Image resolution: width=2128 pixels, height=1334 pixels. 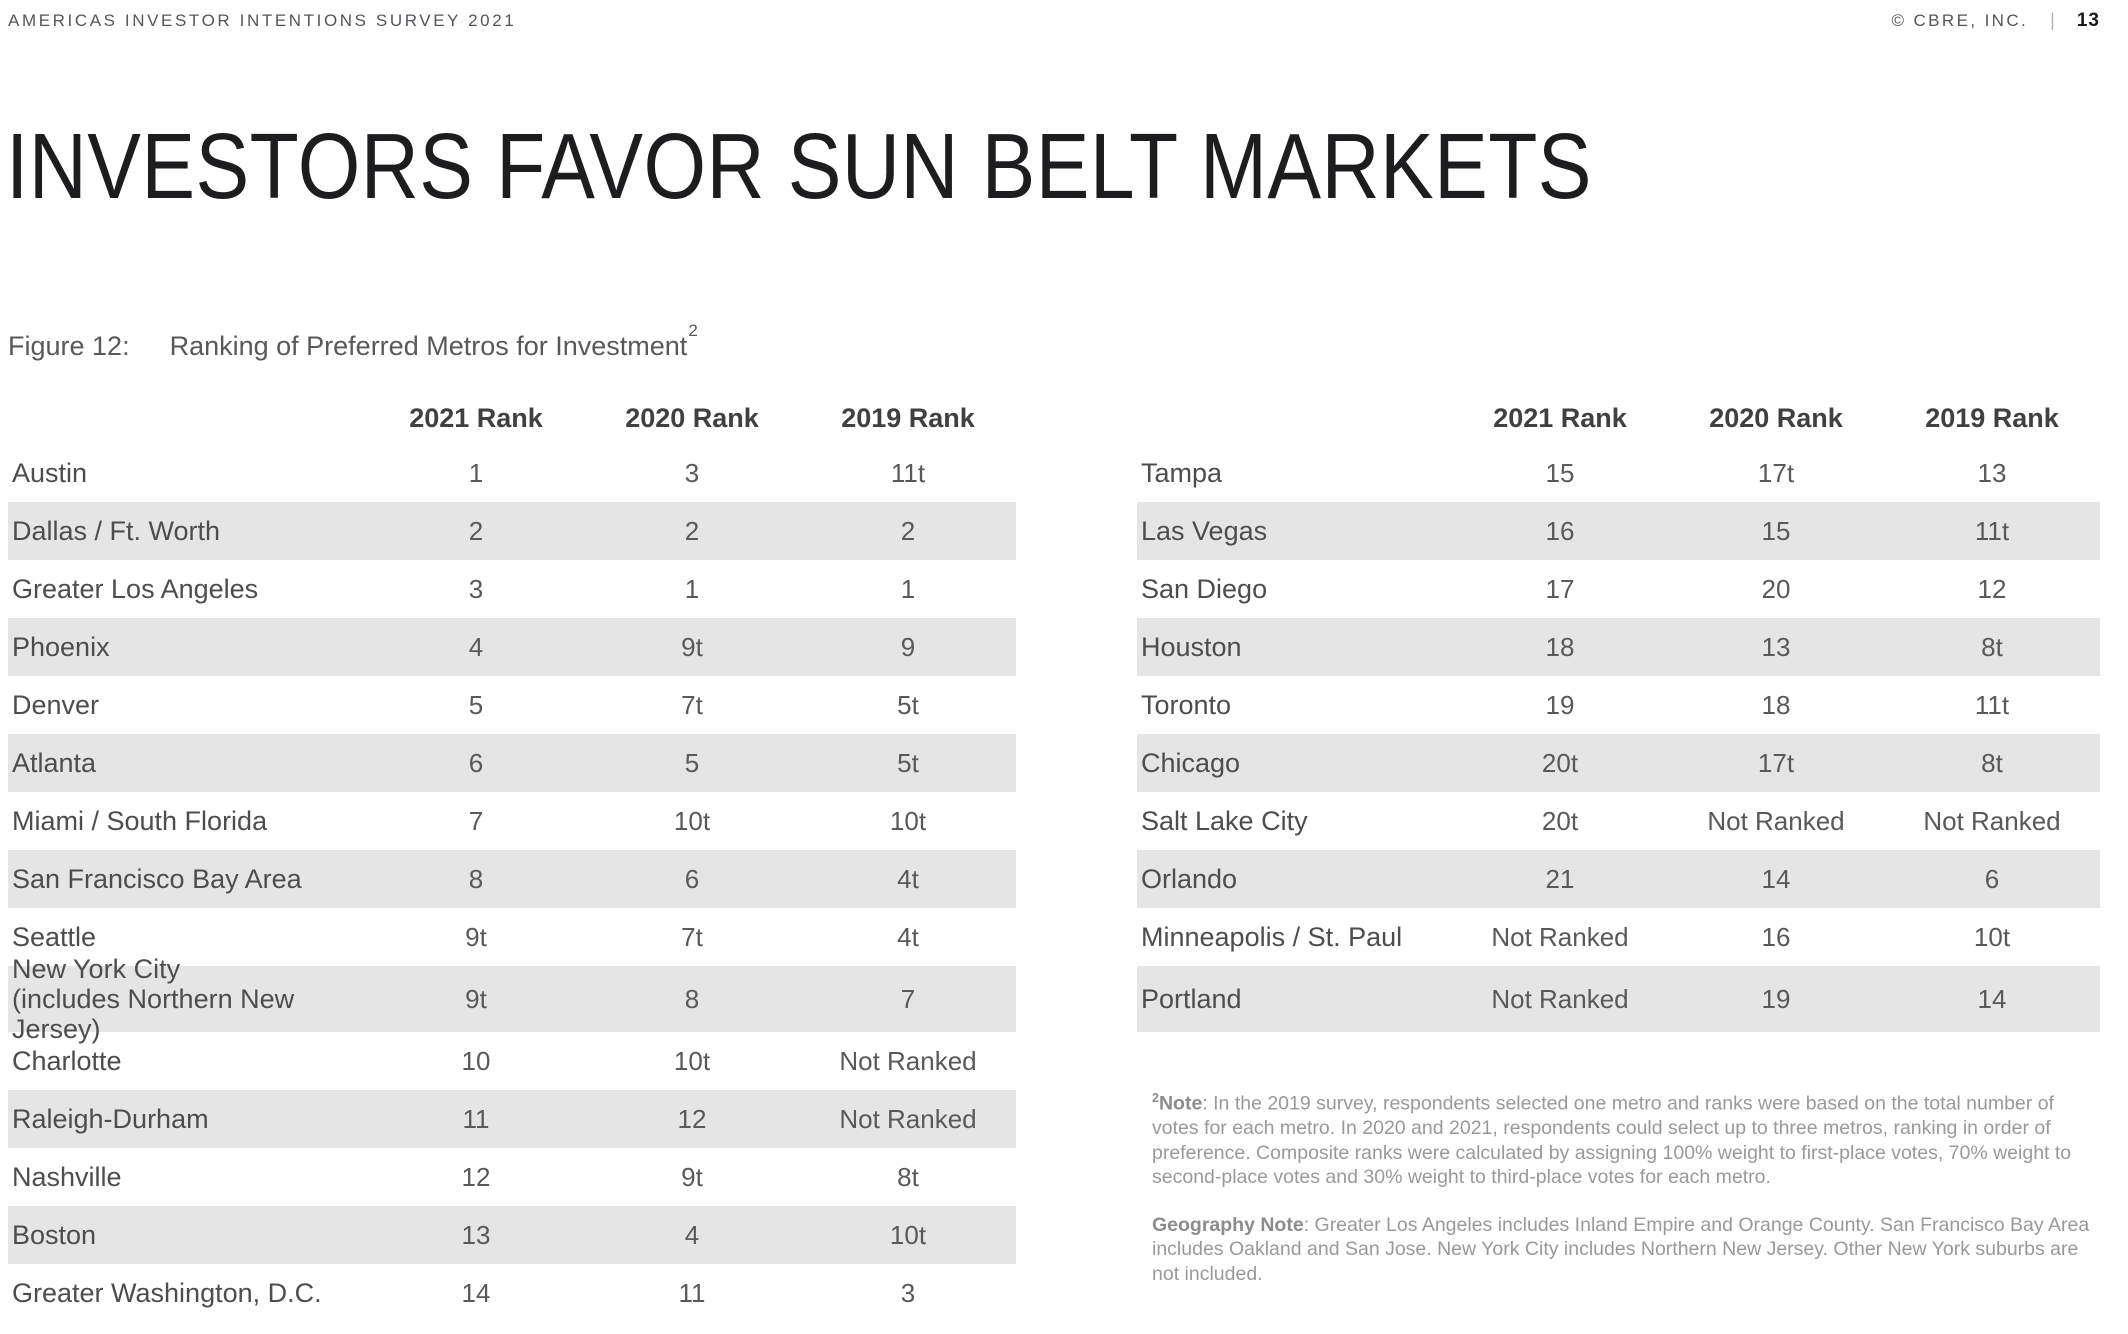 What do you see at coordinates (1204, 589) in the screenshot?
I see `metro-name: San Diego` at bounding box center [1204, 589].